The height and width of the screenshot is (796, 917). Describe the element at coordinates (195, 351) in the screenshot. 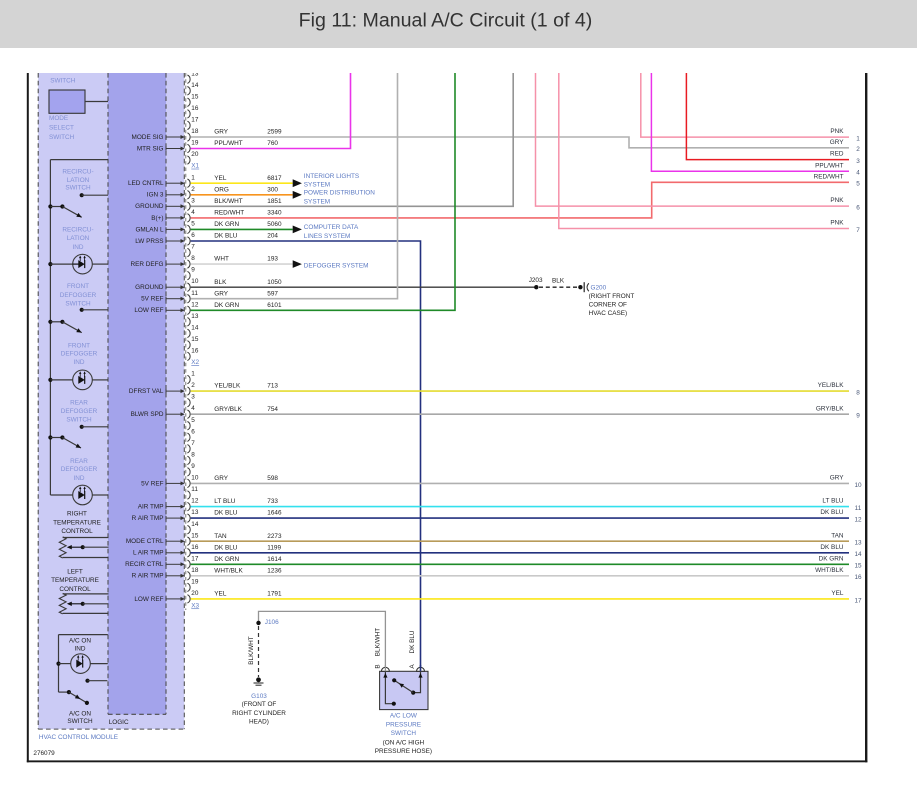

I see `svg-text: 16` at that location.